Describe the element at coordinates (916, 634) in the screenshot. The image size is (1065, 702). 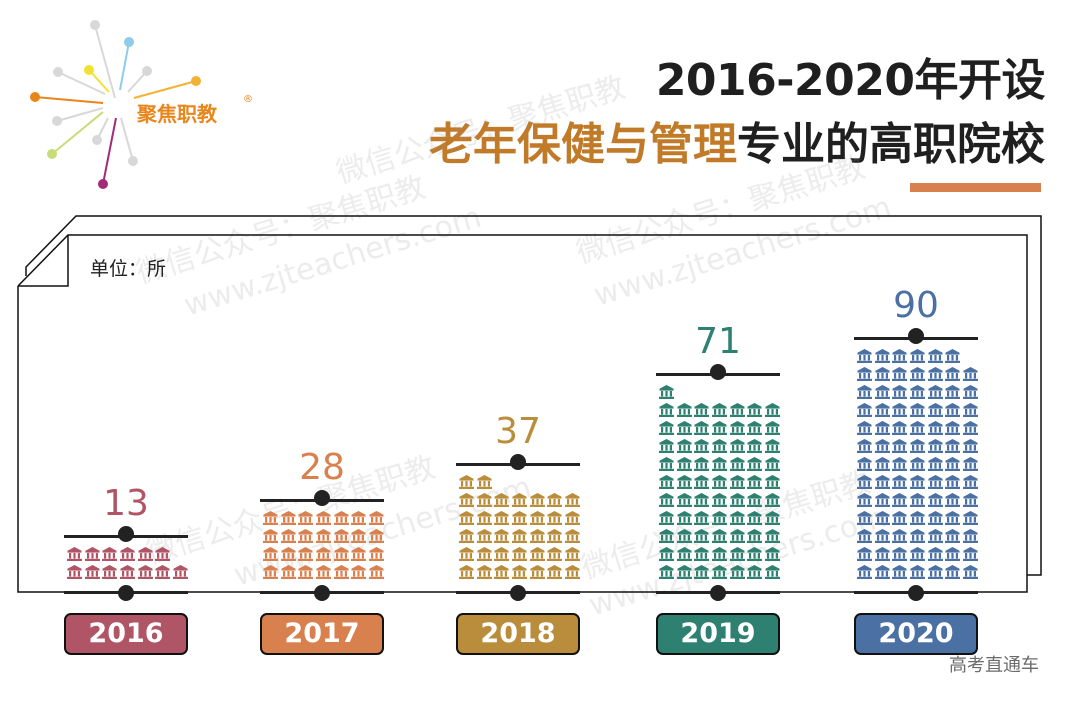
I see `year-badge-2020: 2020` at that location.